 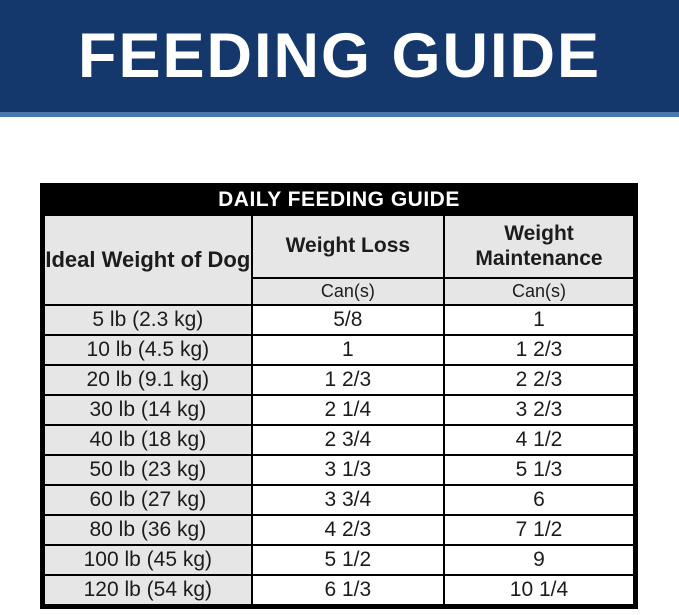 What do you see at coordinates (148, 590) in the screenshot?
I see `weight-cell: 120 lb (54 kg)` at bounding box center [148, 590].